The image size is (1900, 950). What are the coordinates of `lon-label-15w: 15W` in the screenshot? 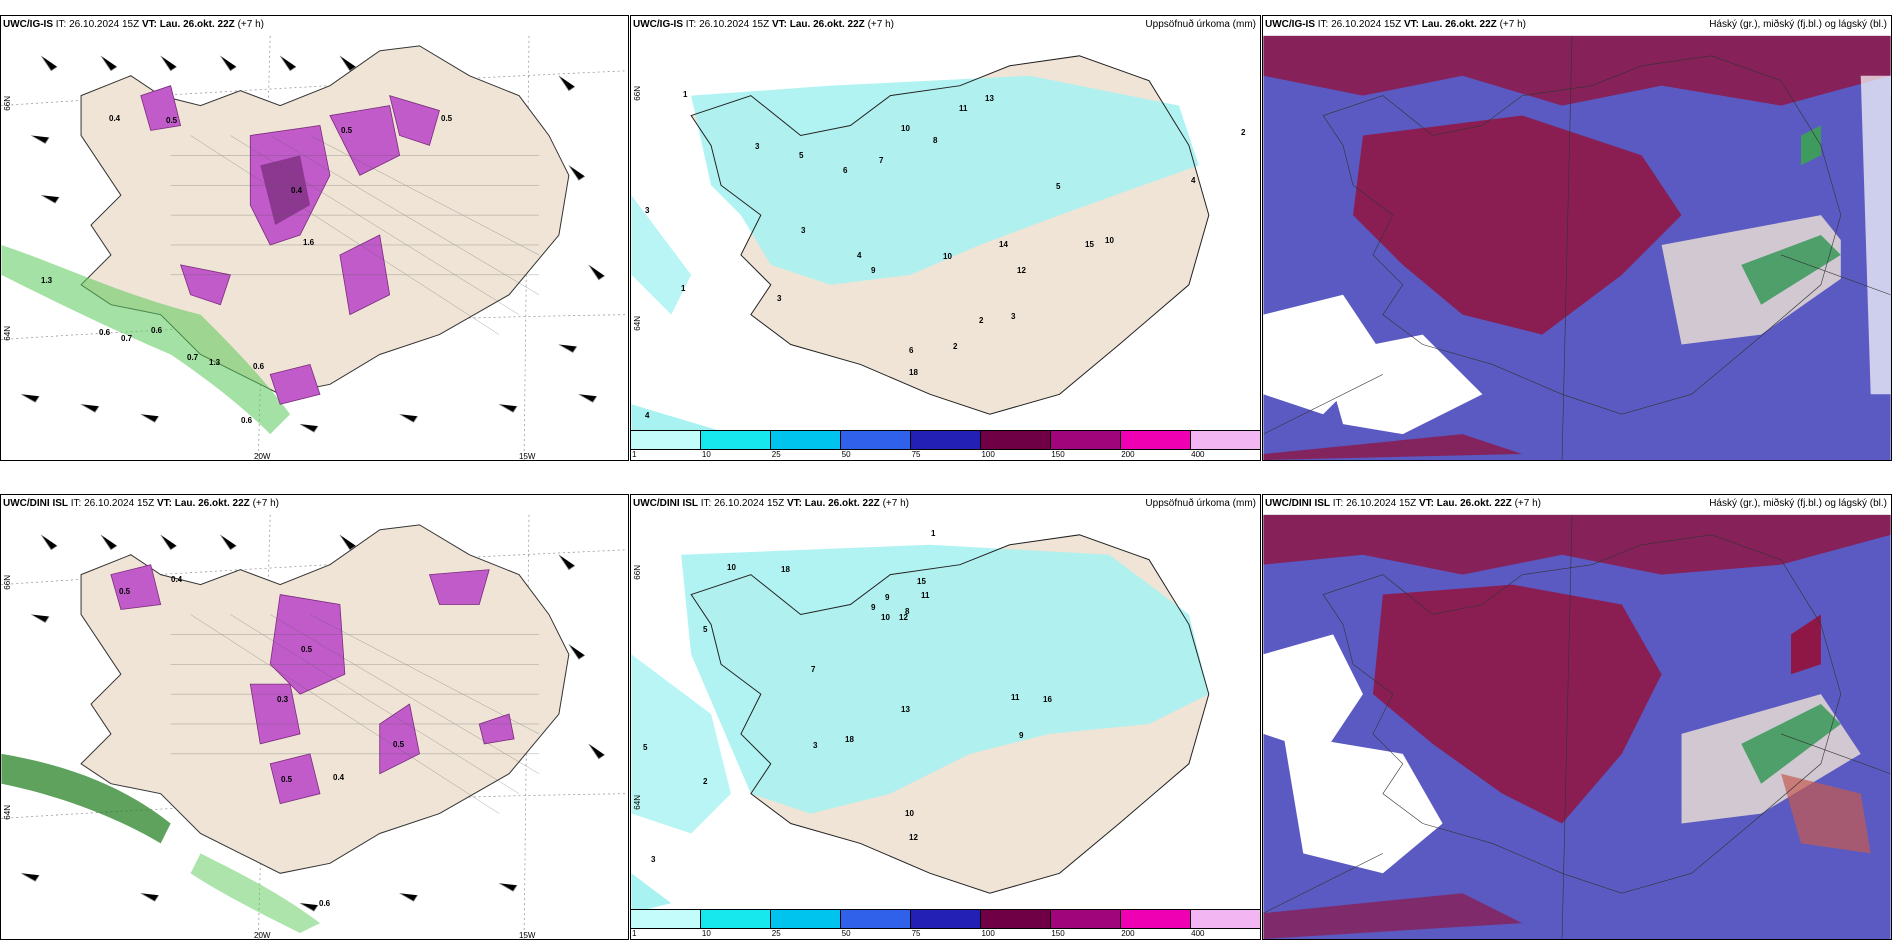 It's located at (527, 456).